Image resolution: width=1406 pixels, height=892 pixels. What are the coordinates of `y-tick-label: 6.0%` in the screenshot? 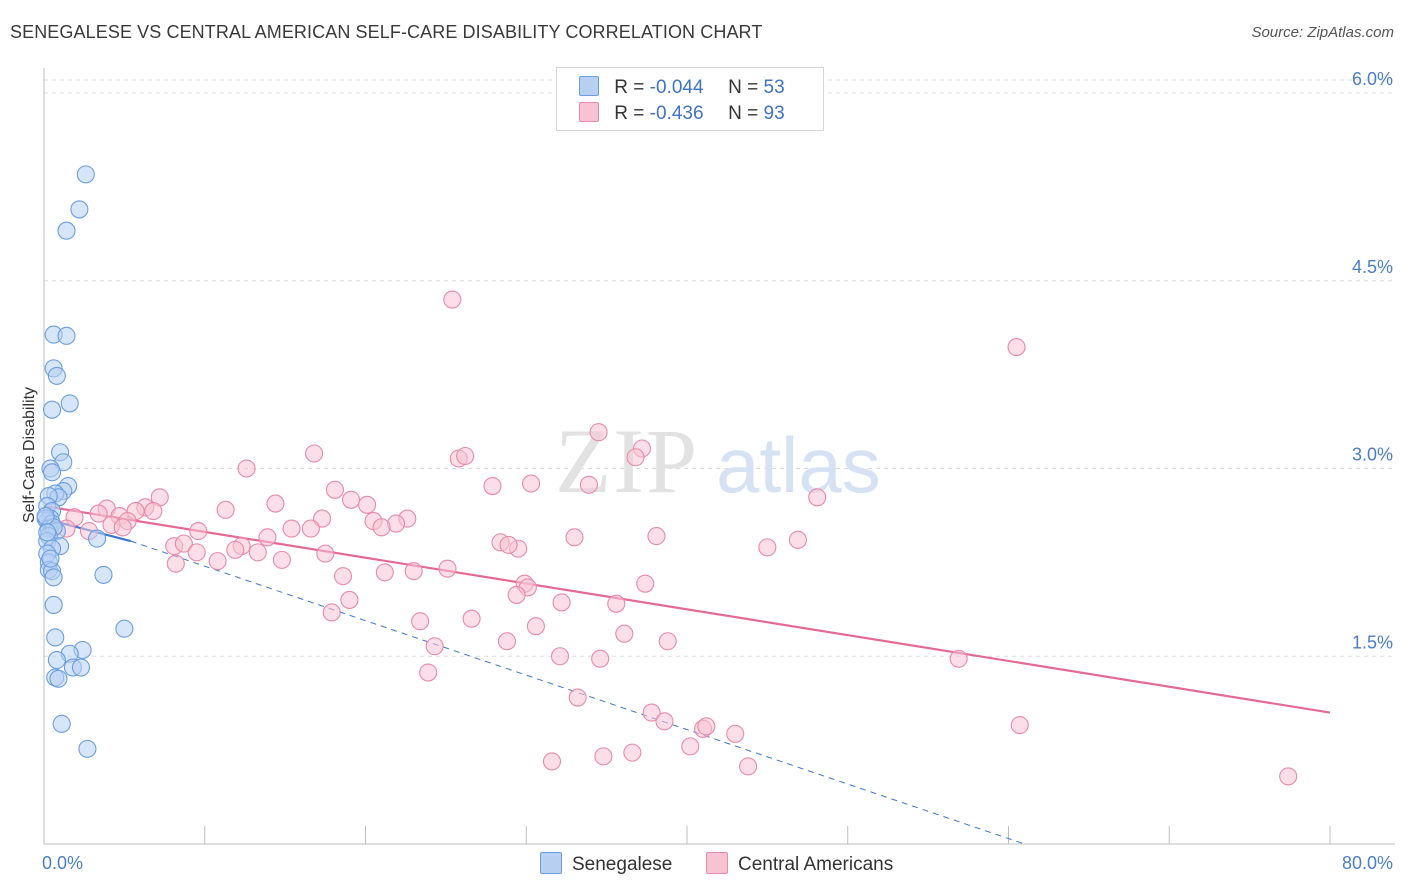 It's located at (1372, 79).